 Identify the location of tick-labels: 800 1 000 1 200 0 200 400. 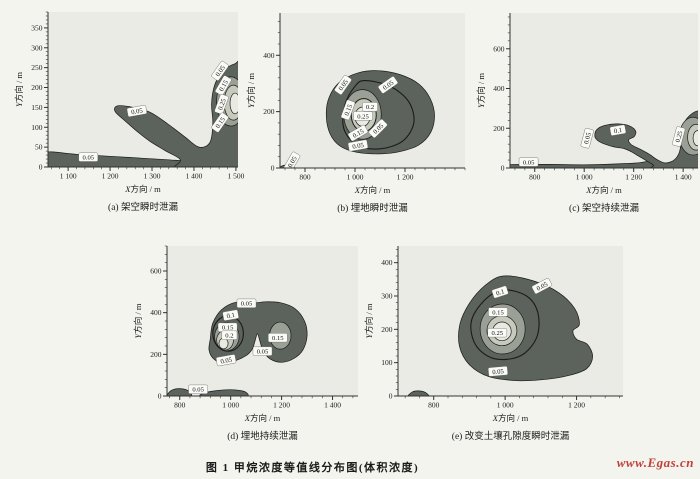
(338, 116).